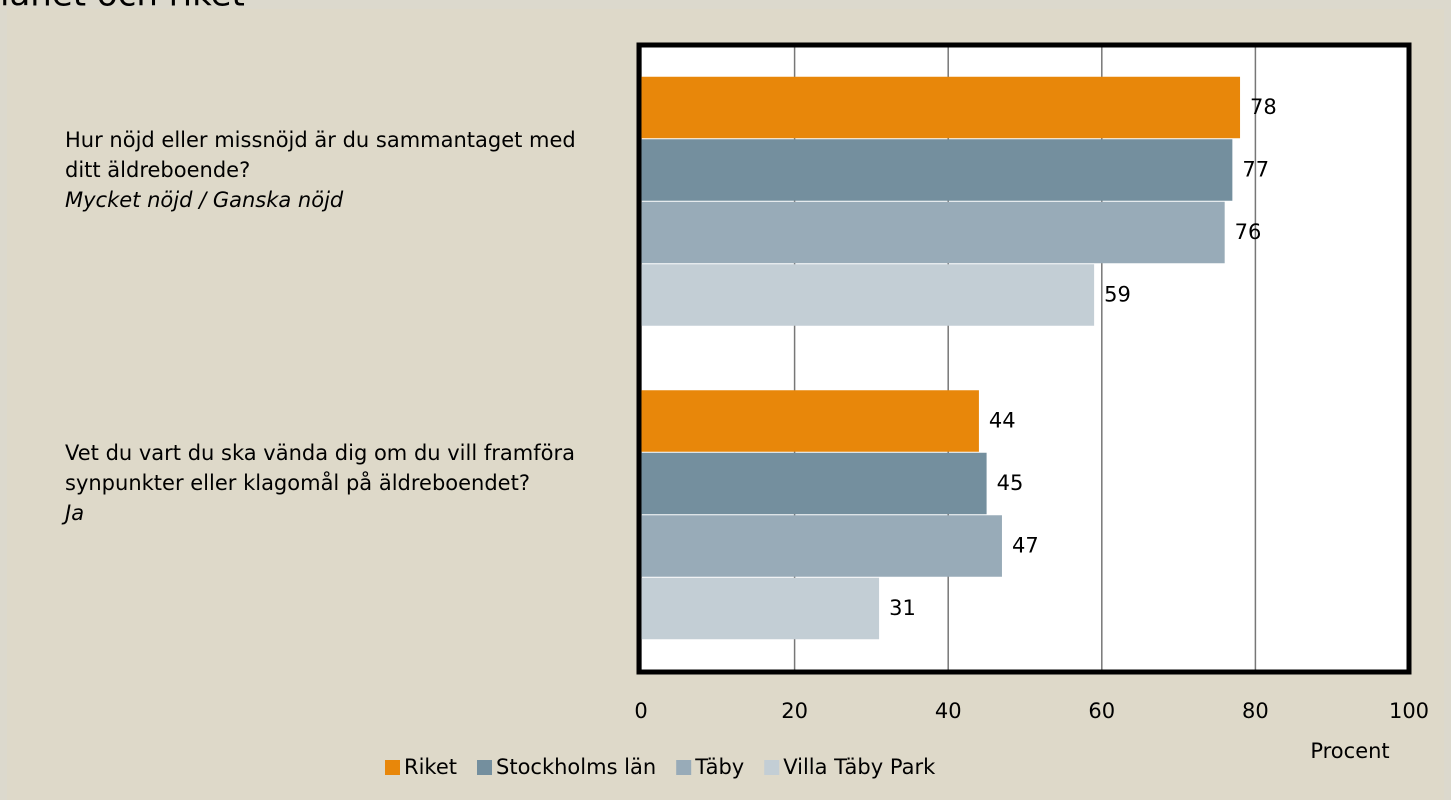  What do you see at coordinates (204, 199) in the screenshot?
I see `category-note: Mycket nöjd / Ganska nöjd` at bounding box center [204, 199].